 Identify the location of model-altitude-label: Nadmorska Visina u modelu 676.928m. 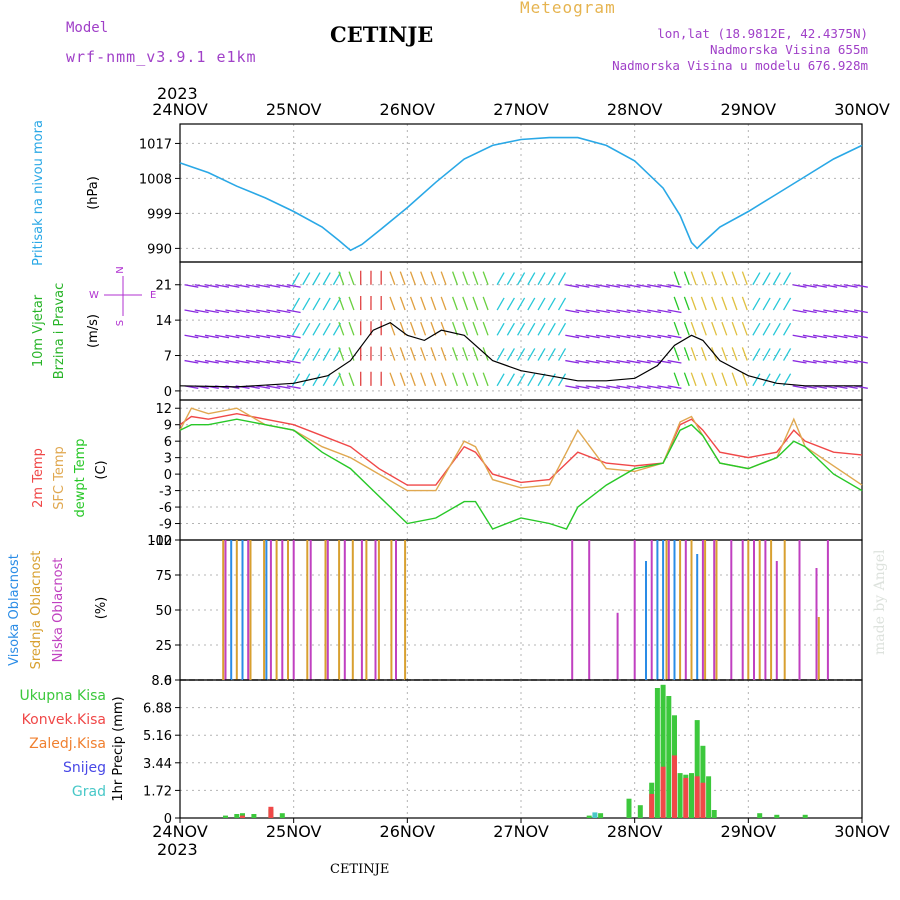
(740, 65).